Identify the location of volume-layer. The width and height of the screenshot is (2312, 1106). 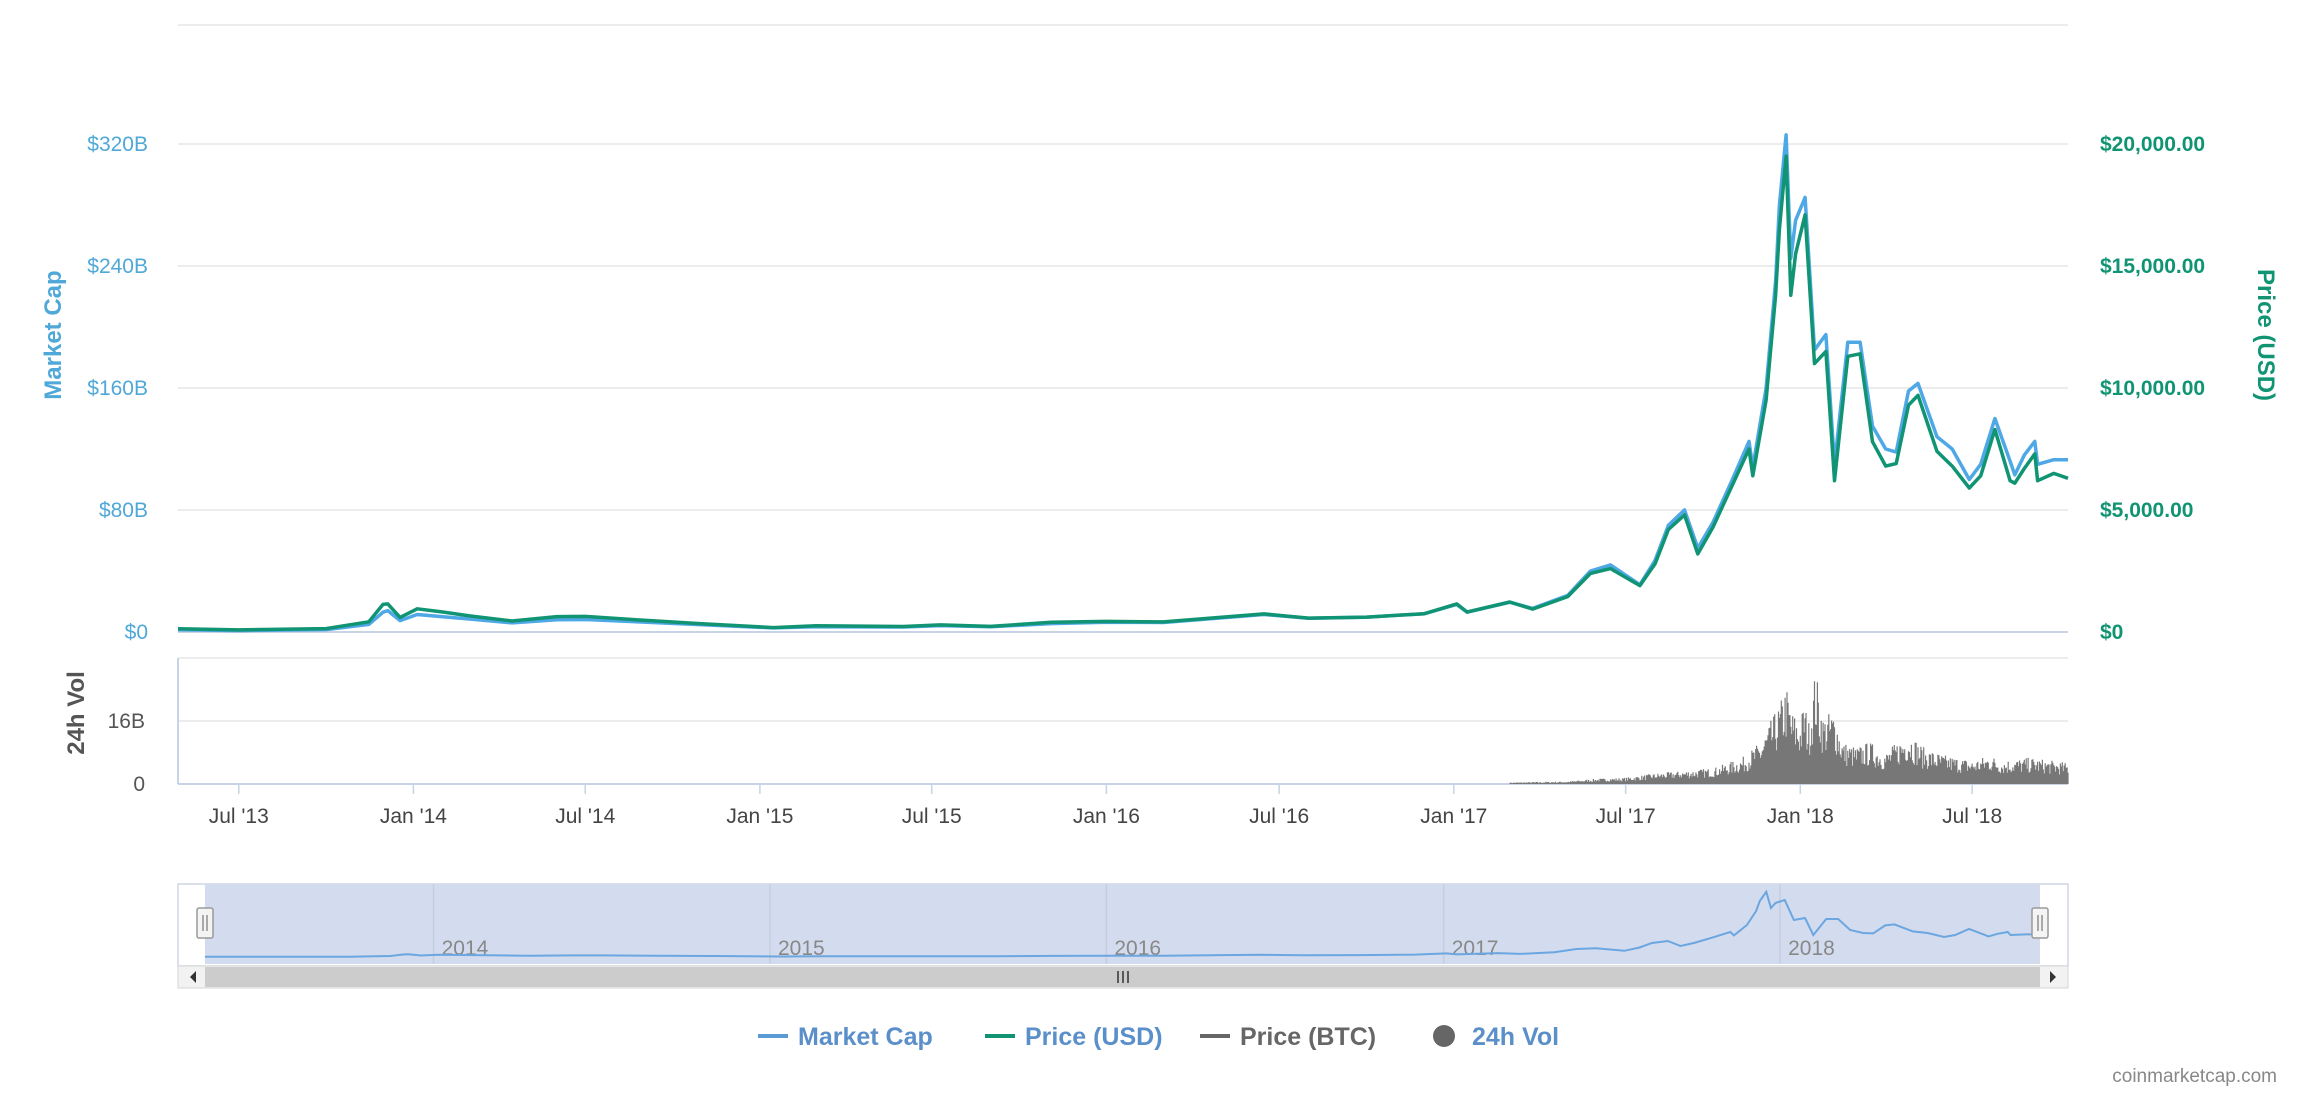
(1789, 732).